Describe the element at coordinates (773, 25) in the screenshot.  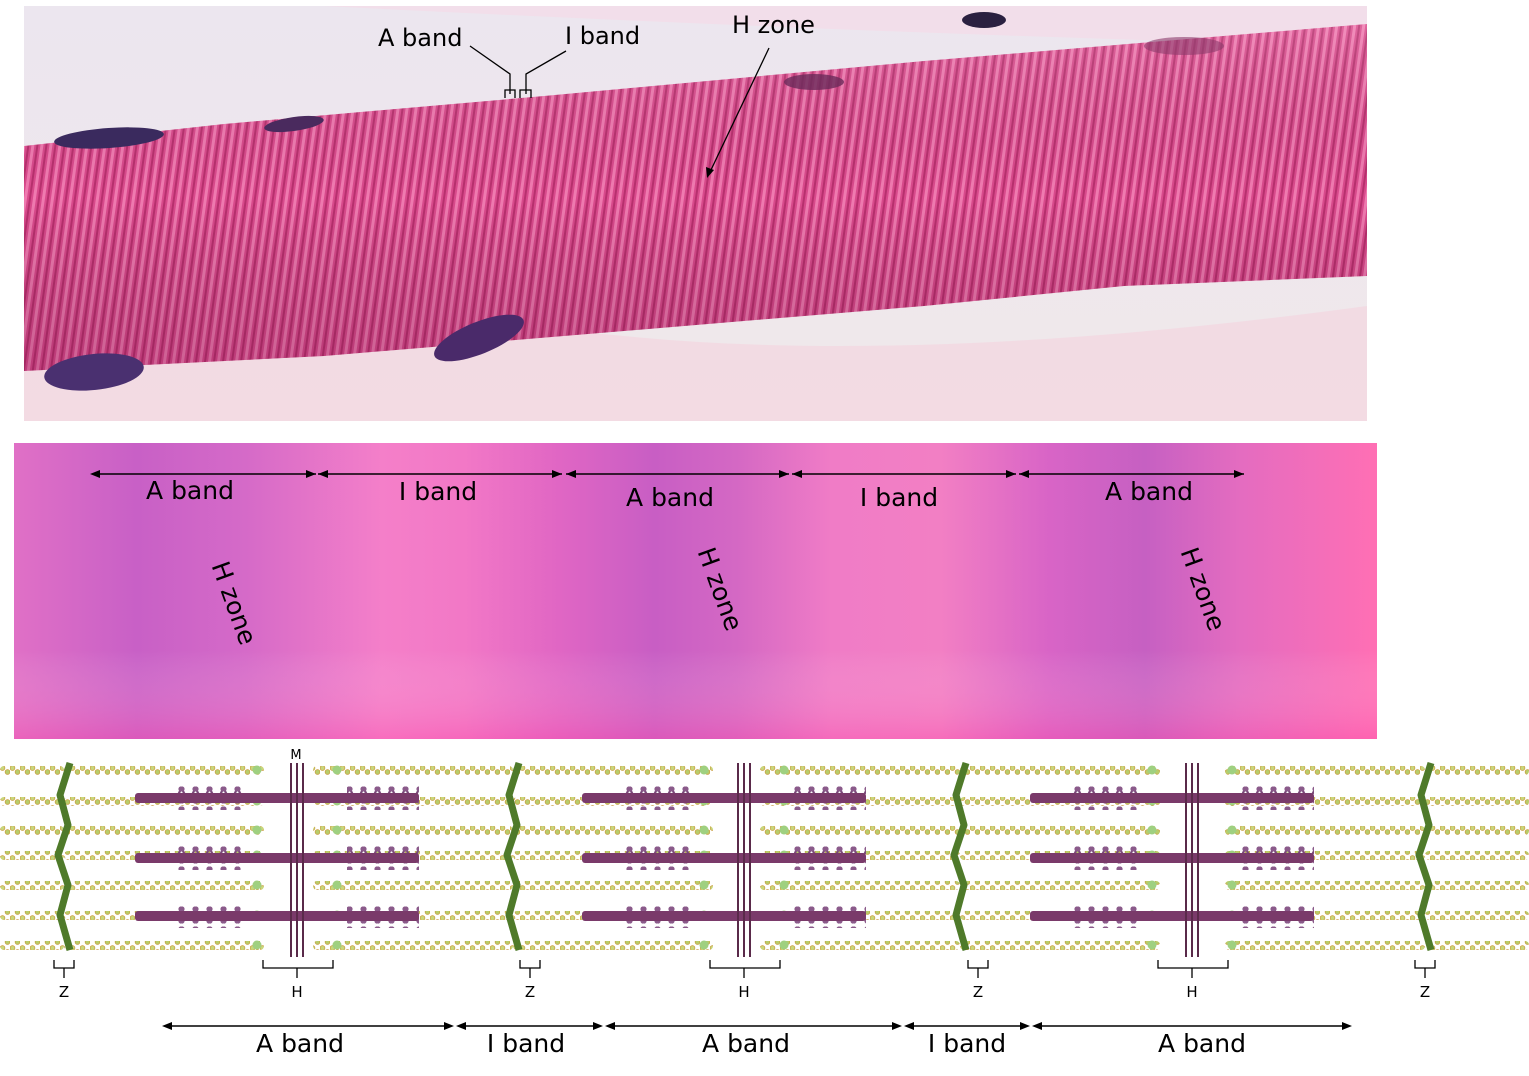
I see `micro-h-zone-label: H zone` at that location.